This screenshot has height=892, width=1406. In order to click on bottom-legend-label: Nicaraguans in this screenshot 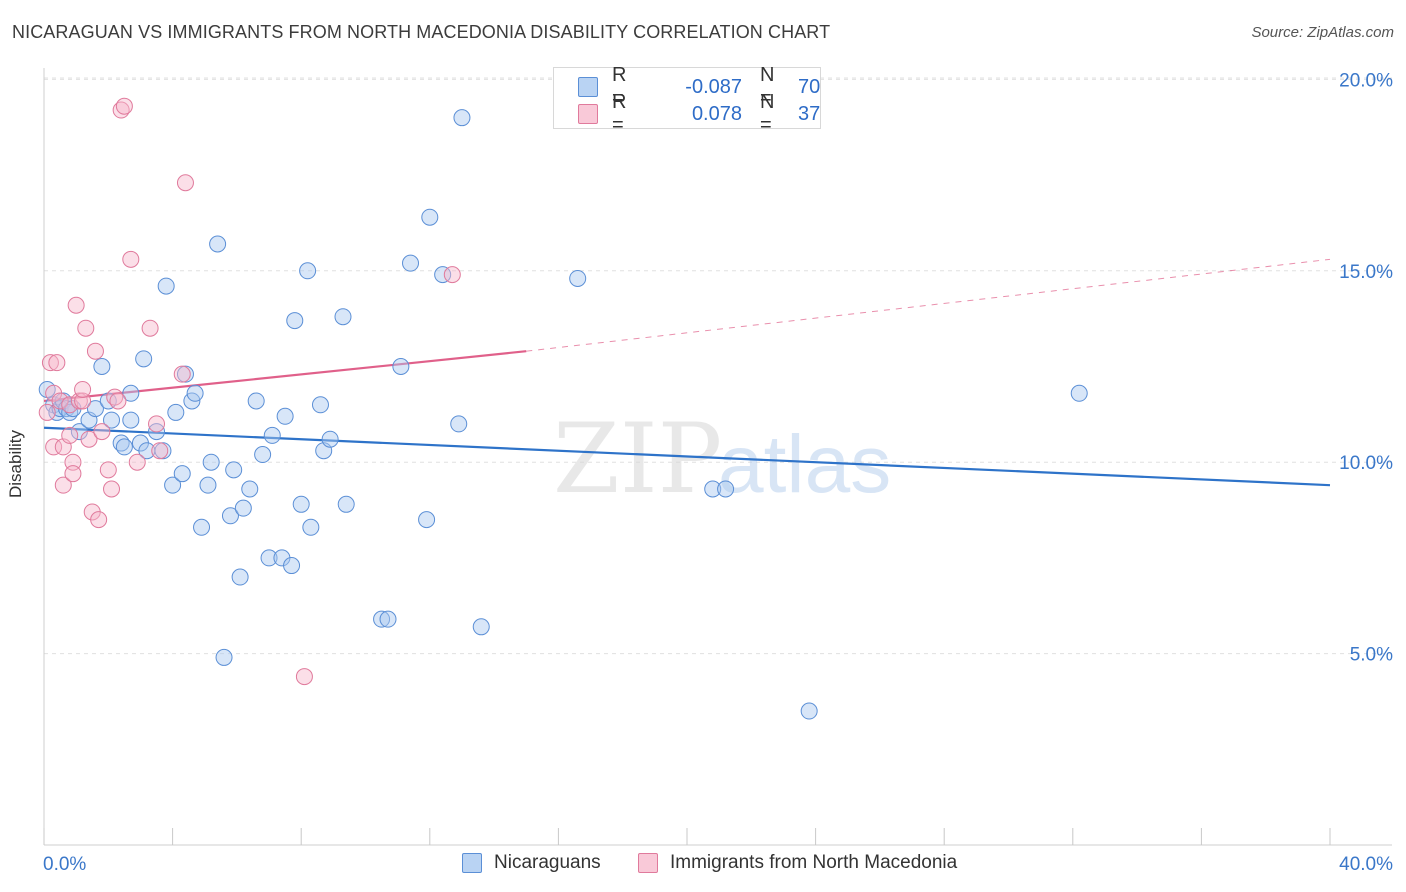, I will do `click(547, 862)`.